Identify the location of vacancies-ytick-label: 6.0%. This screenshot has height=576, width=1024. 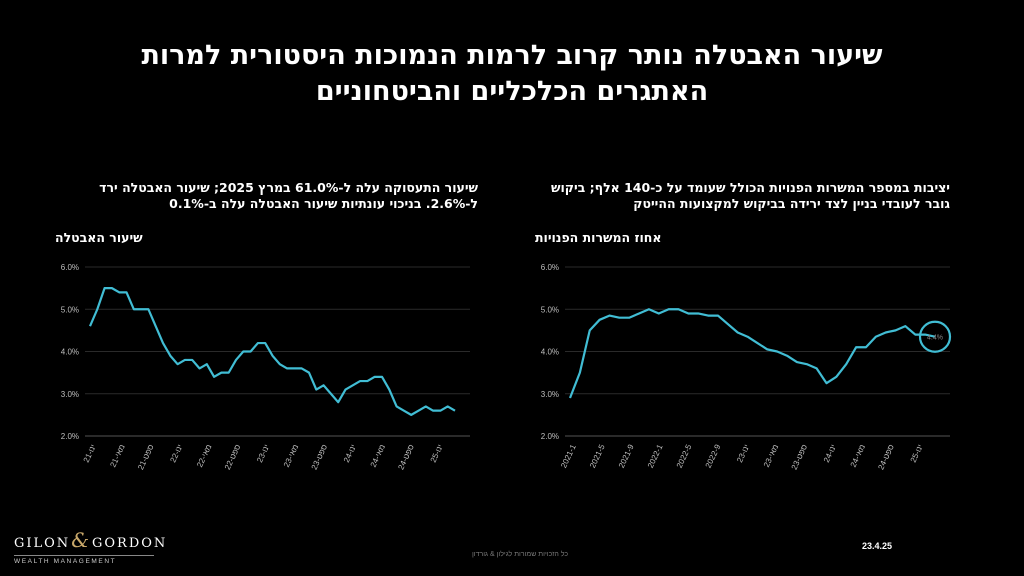
(550, 267).